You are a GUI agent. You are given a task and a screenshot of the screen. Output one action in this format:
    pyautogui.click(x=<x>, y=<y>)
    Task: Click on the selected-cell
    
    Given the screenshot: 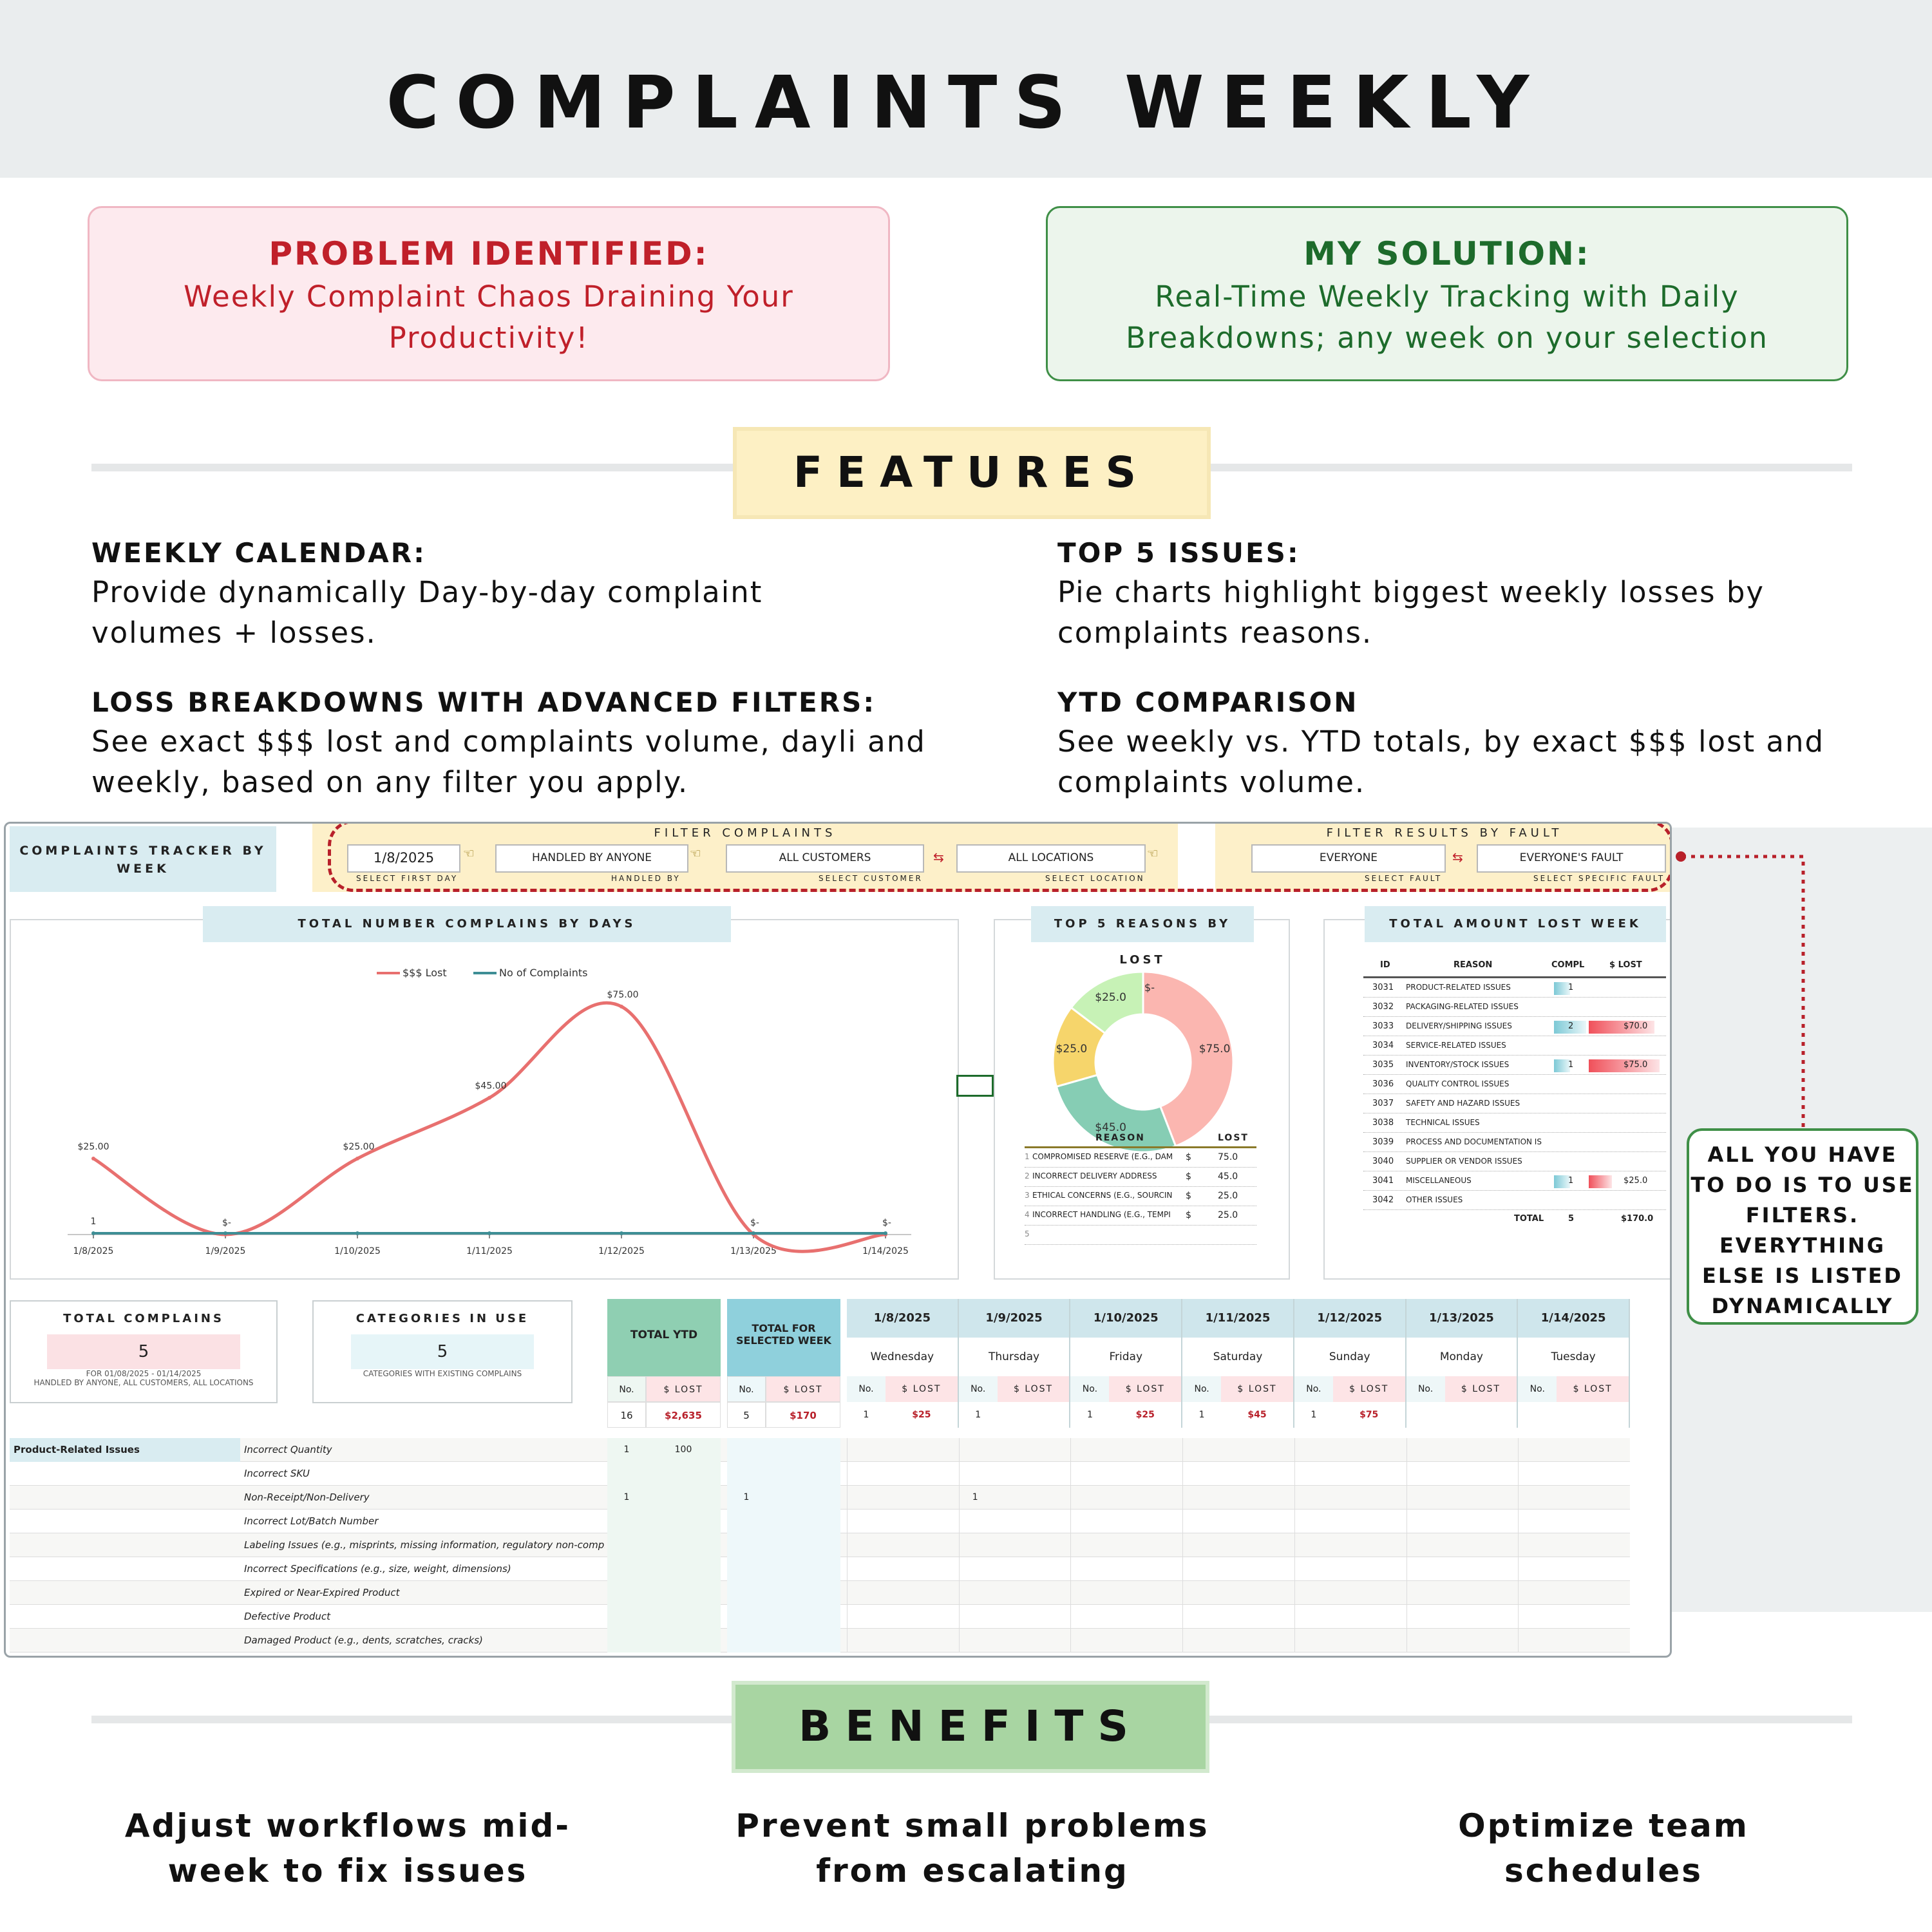 What is the action you would take?
    pyautogui.click(x=975, y=1086)
    